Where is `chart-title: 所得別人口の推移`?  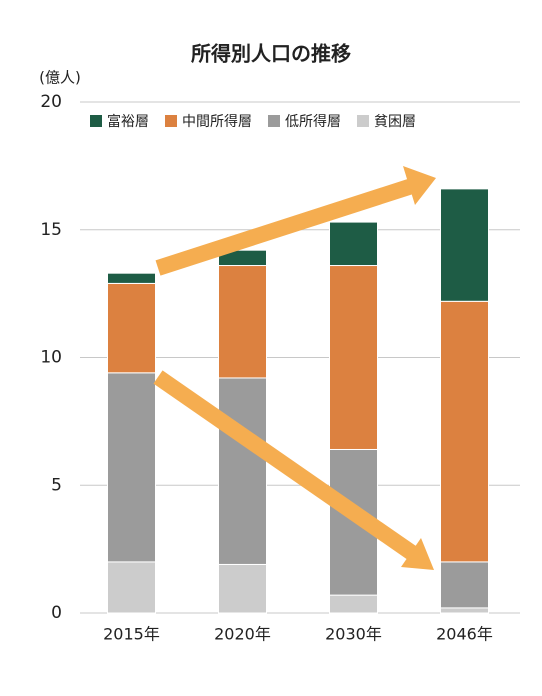
chart-title: 所得別人口の推移 is located at coordinates (271, 54).